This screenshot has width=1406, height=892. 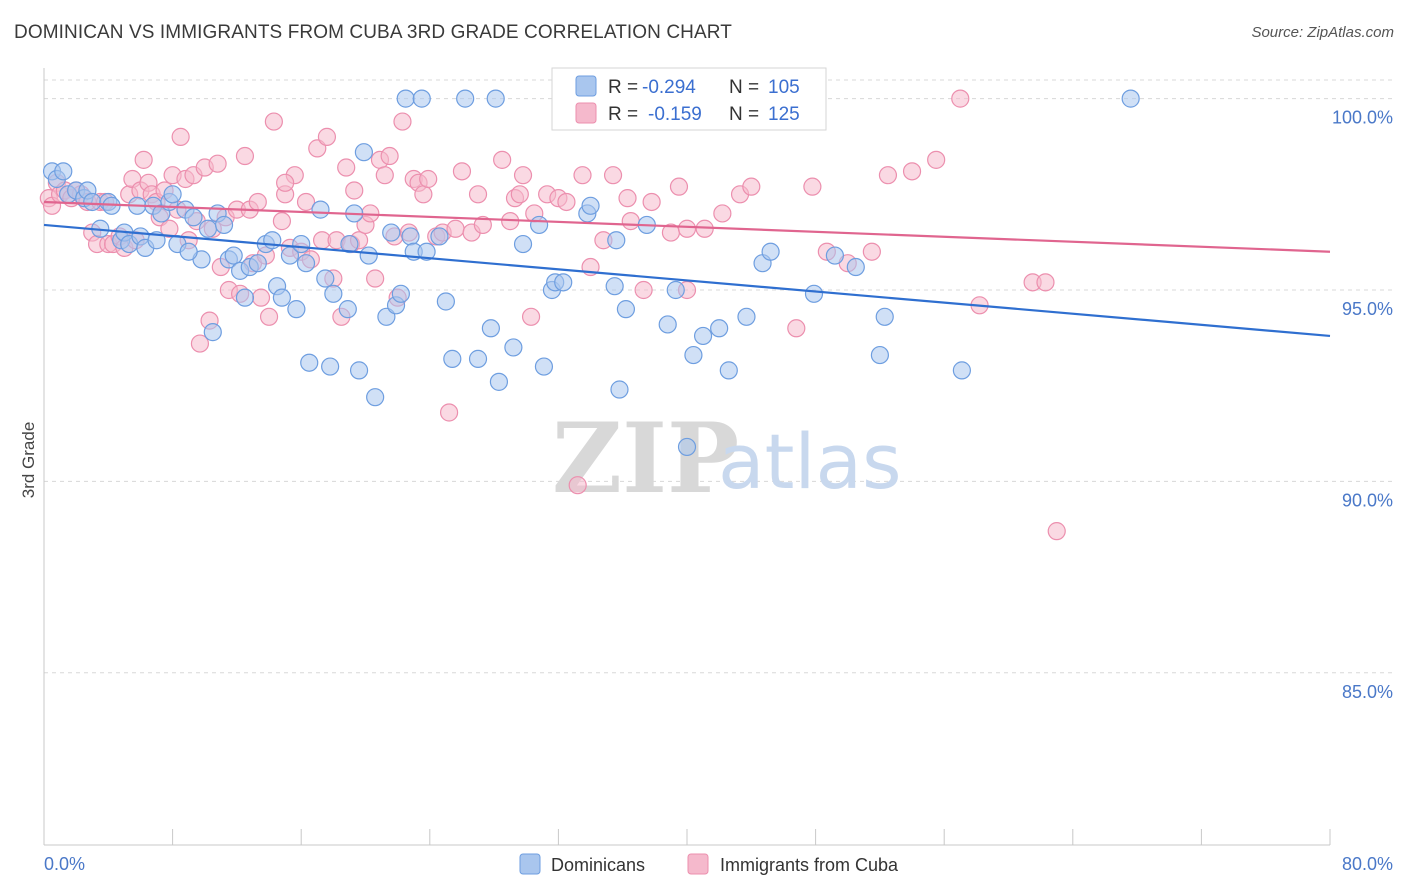 What do you see at coordinates (530, 864) in the screenshot?
I see `bottom-legend-swatch-dominicans` at bounding box center [530, 864].